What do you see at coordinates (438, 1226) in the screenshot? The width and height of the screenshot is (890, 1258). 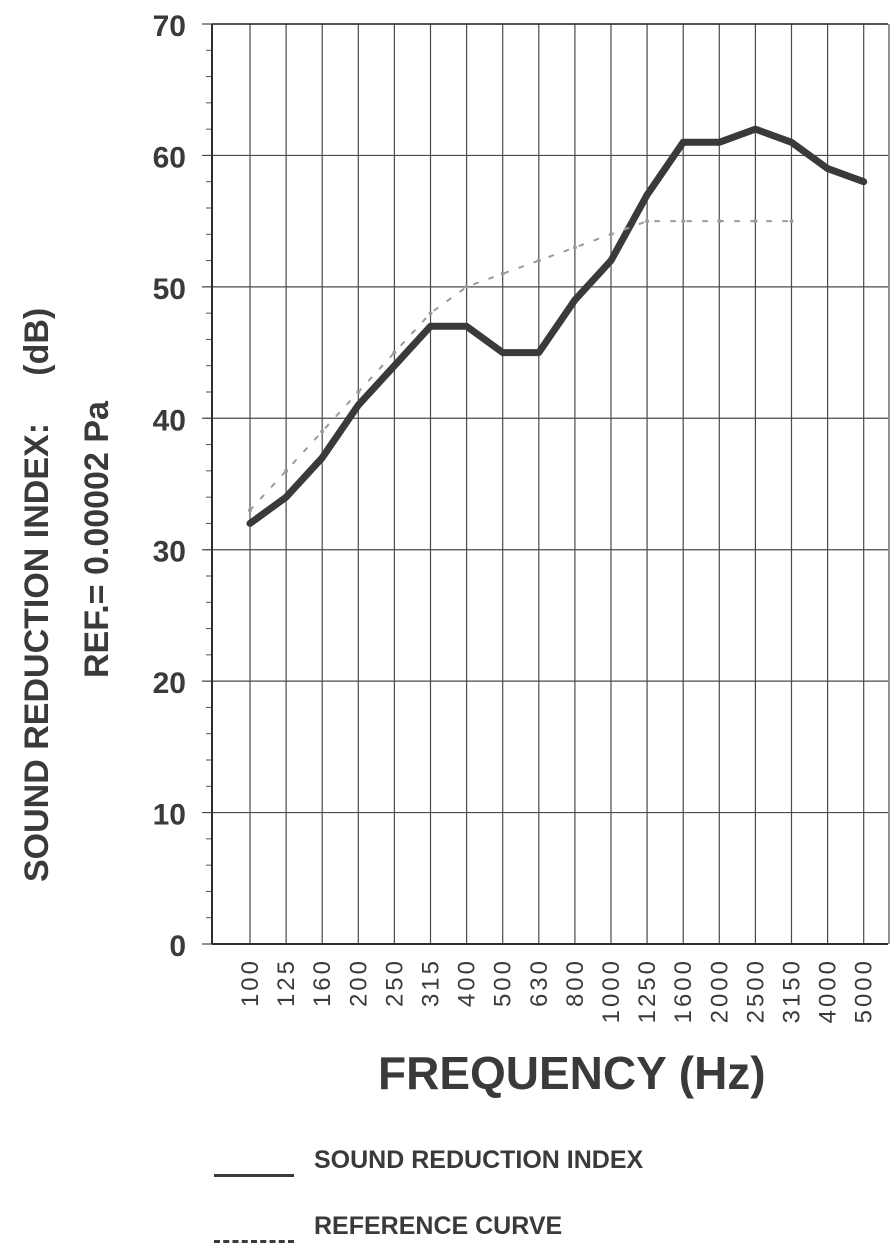 I see `legend-label: REFERENCE CURVE` at bounding box center [438, 1226].